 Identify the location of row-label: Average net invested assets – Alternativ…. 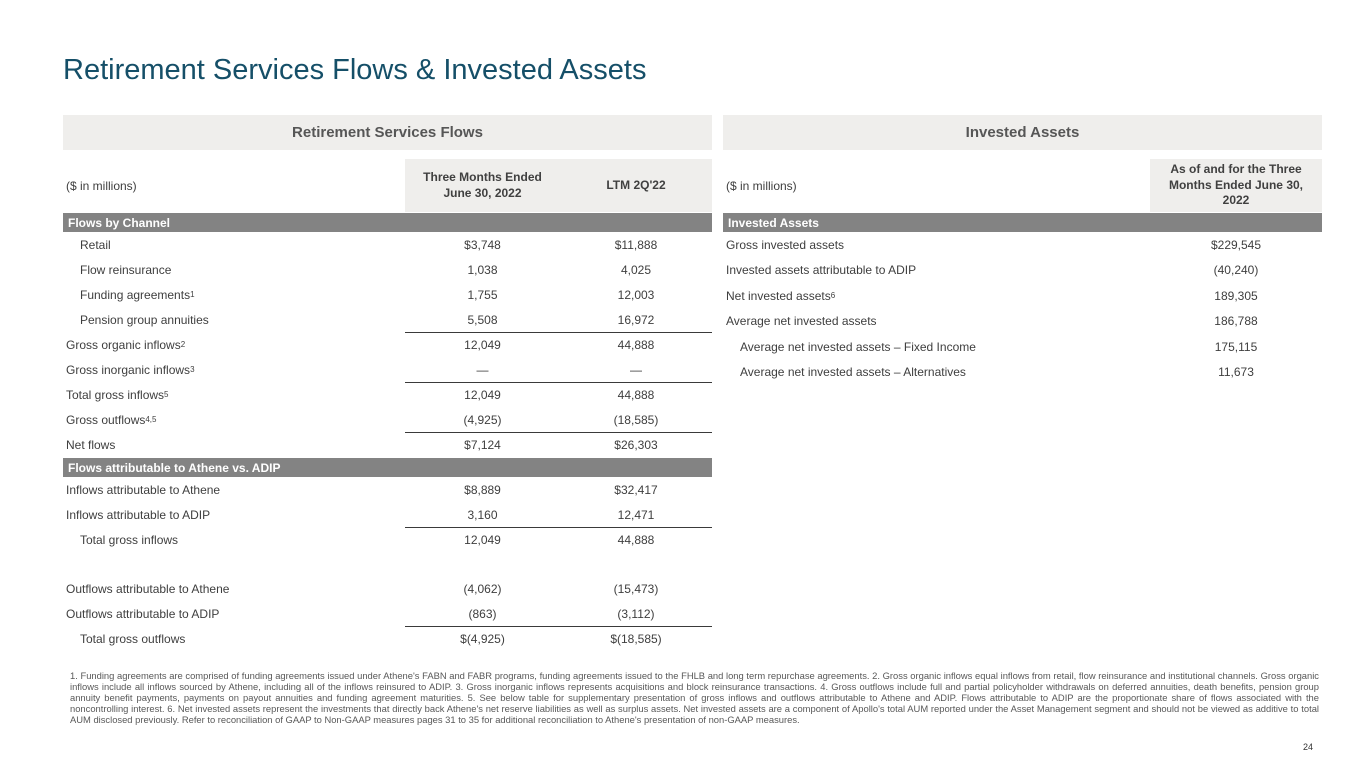
(853, 372).